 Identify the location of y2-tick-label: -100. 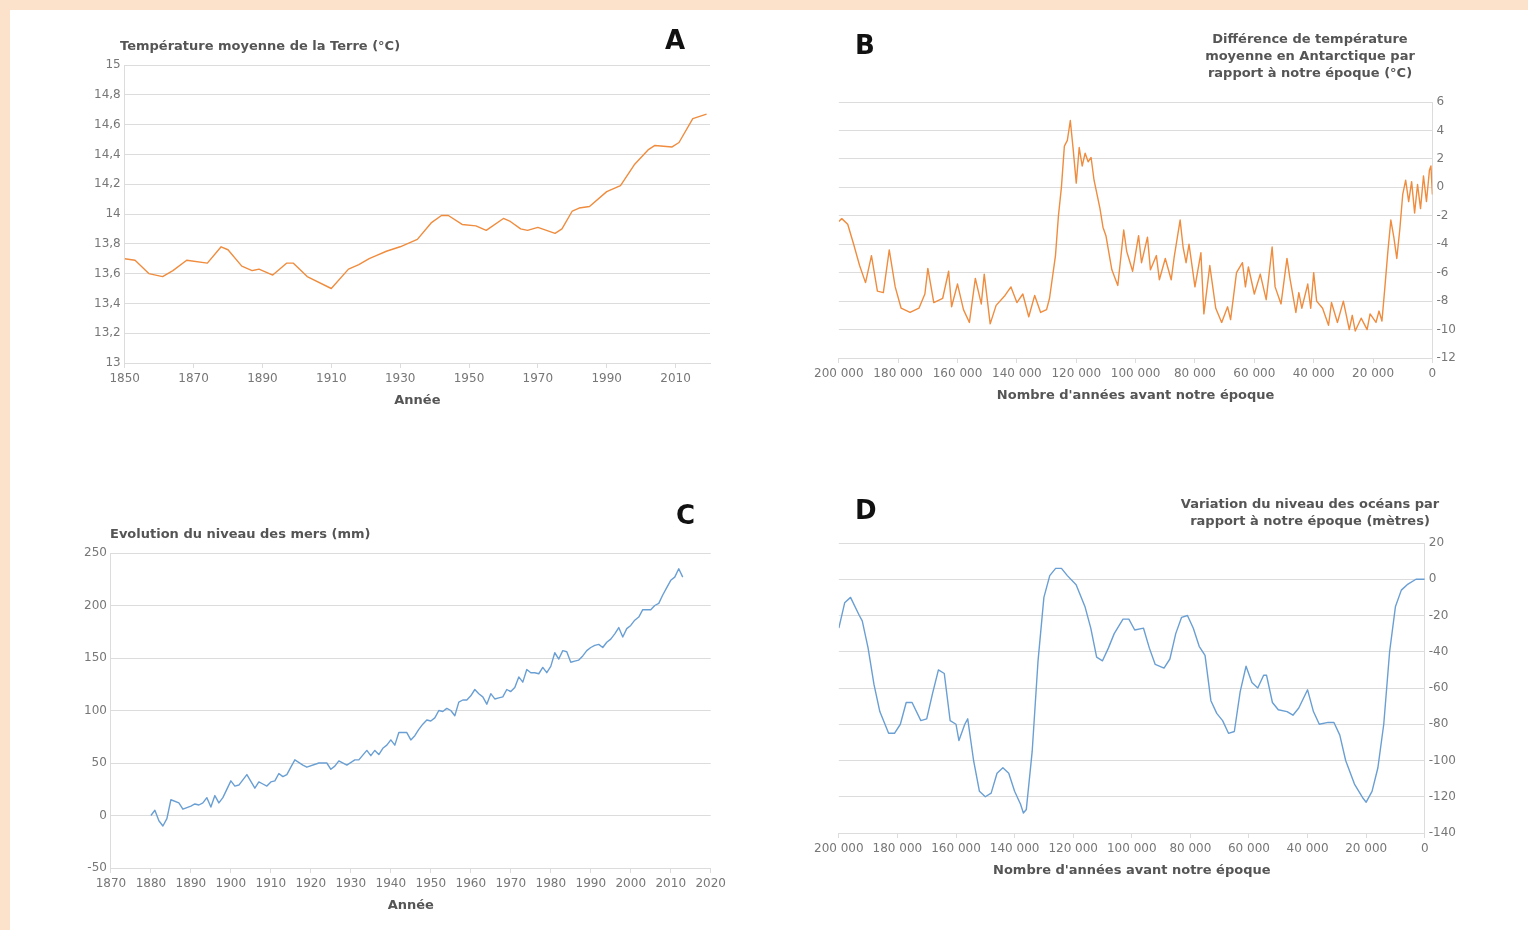
(1442, 759).